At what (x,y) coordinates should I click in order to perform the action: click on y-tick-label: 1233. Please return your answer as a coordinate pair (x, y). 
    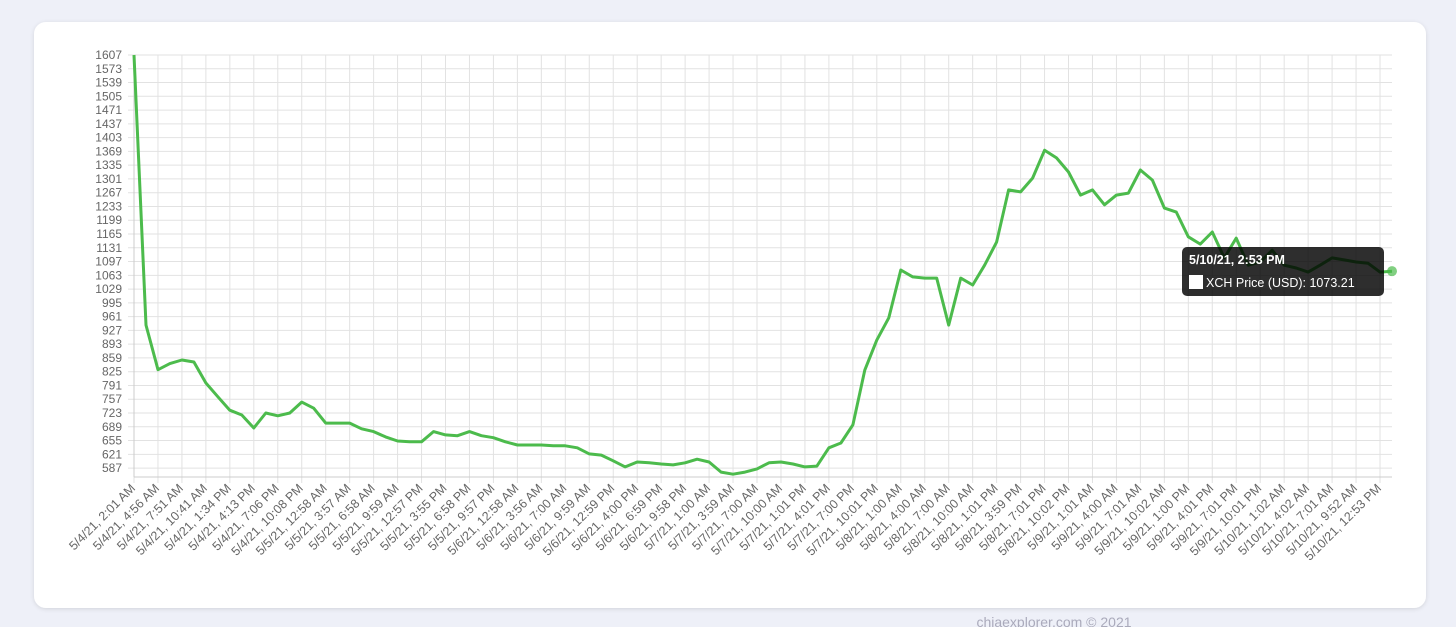
    Looking at the image, I should click on (108, 206).